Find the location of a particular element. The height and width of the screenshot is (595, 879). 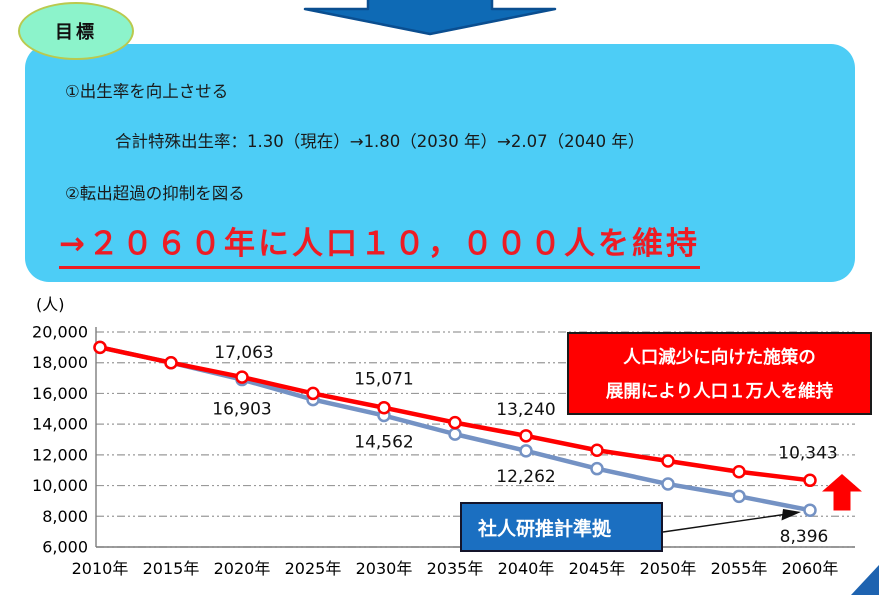

goal-point-1: ①出生率を向上させる is located at coordinates (147, 91).